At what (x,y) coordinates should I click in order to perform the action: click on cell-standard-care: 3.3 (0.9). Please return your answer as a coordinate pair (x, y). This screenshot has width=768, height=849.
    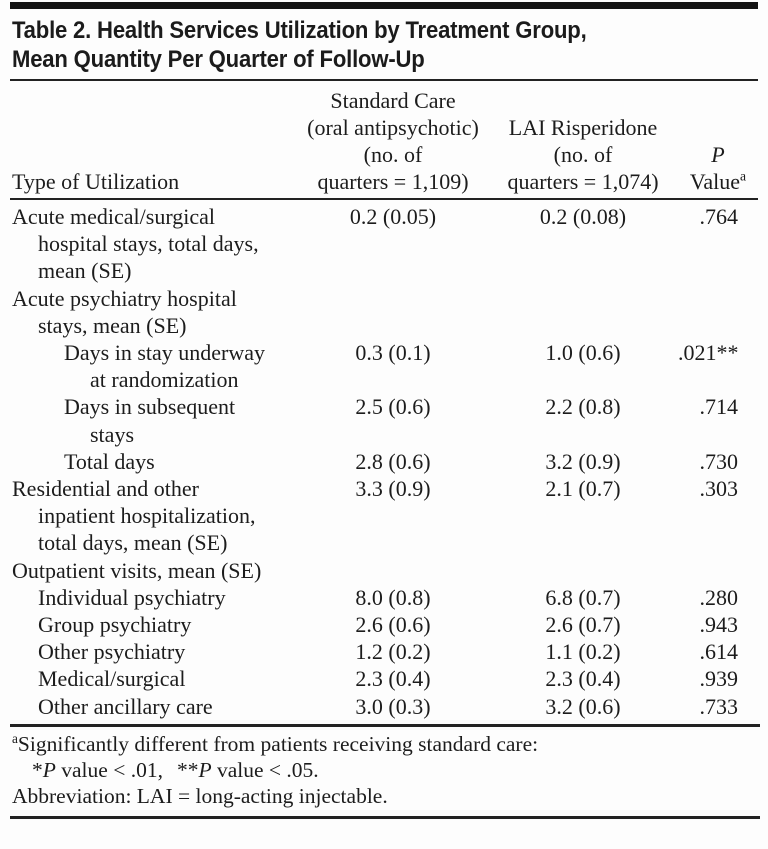
    Looking at the image, I should click on (393, 489).